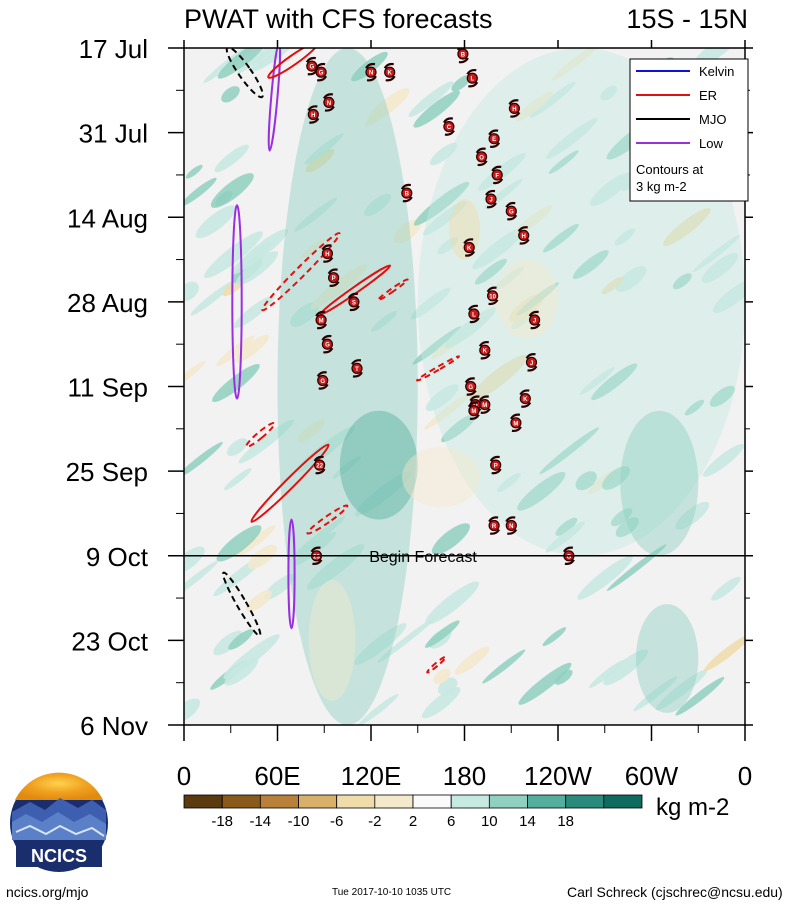 The image size is (809, 907). I want to click on colorbar-label: -2, so click(374, 821).